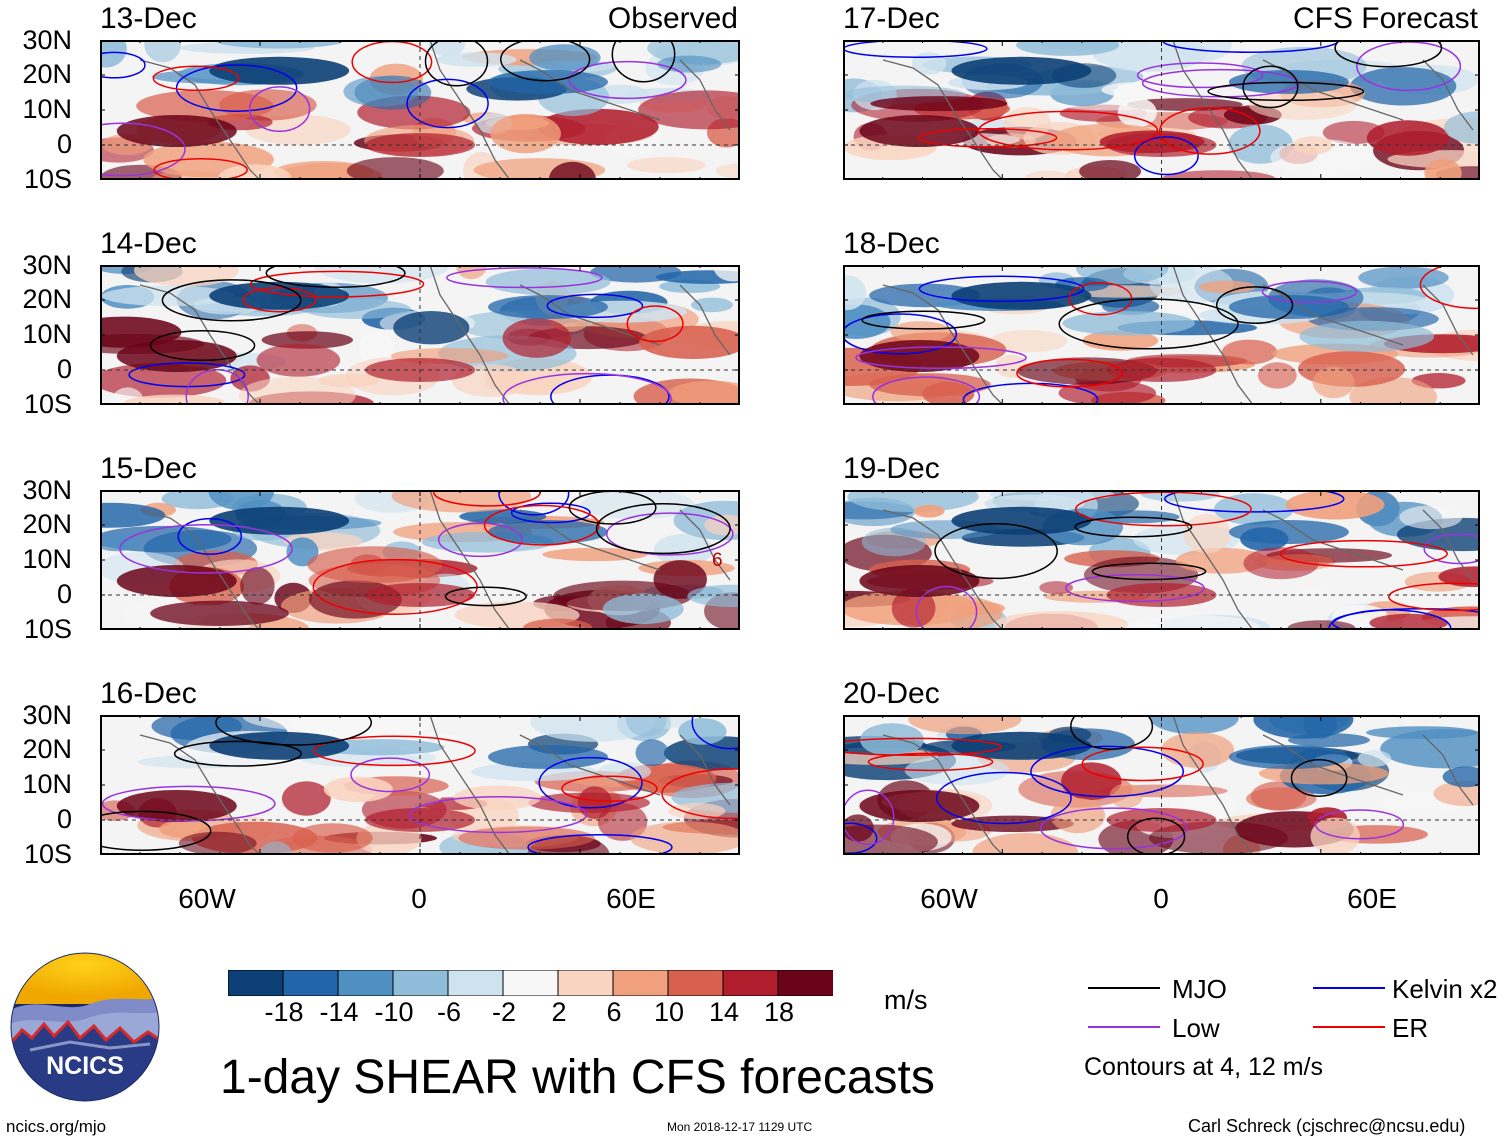  What do you see at coordinates (1349, 988) in the screenshot?
I see `legend-line-kelvin` at bounding box center [1349, 988].